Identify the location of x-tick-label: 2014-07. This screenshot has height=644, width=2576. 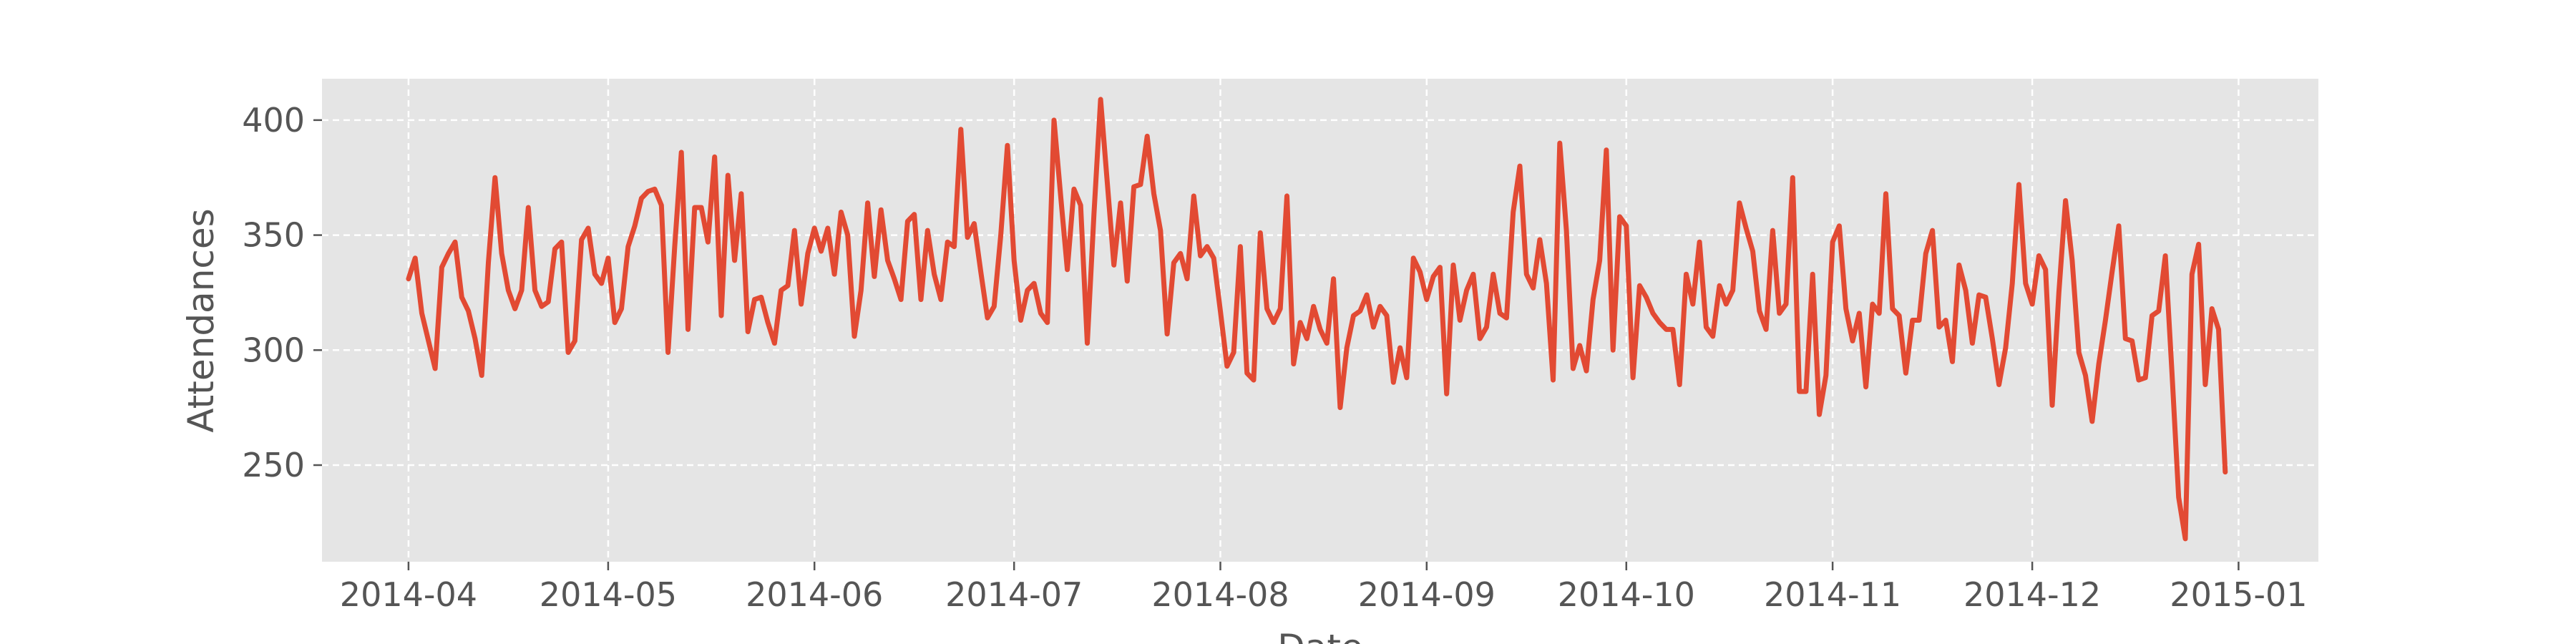
(1014, 594).